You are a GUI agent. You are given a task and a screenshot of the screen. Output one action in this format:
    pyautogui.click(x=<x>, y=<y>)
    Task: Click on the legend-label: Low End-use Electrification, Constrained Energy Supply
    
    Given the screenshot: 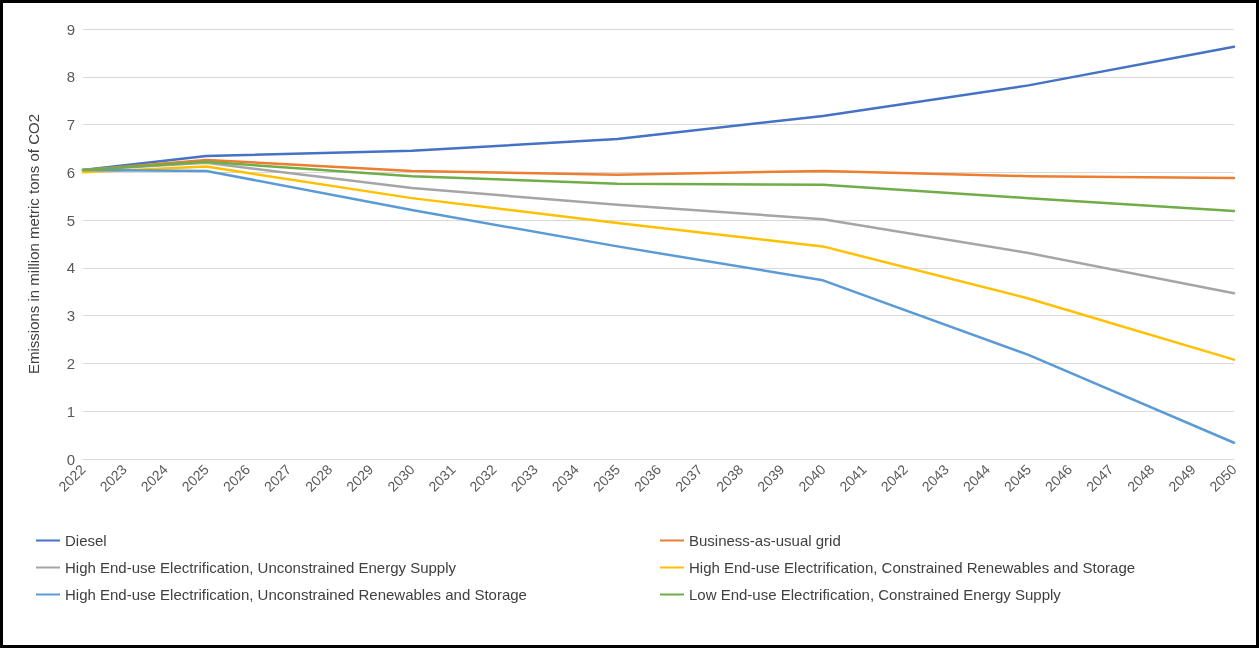 What is the action you would take?
    pyautogui.click(x=875, y=594)
    